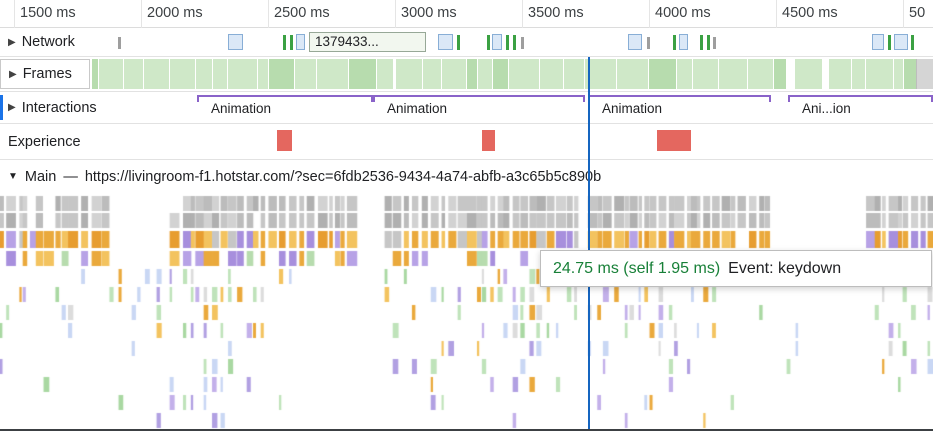 This screenshot has width=933, height=431. Describe the element at coordinates (860, 107) in the screenshot. I see `animation-span: Ani...ion` at that location.